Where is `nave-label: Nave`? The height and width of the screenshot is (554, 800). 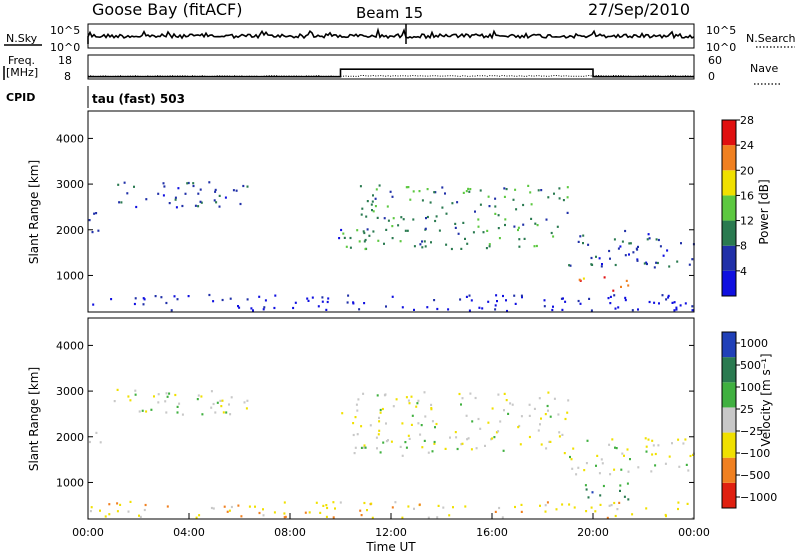
nave-label: Nave is located at coordinates (764, 68).